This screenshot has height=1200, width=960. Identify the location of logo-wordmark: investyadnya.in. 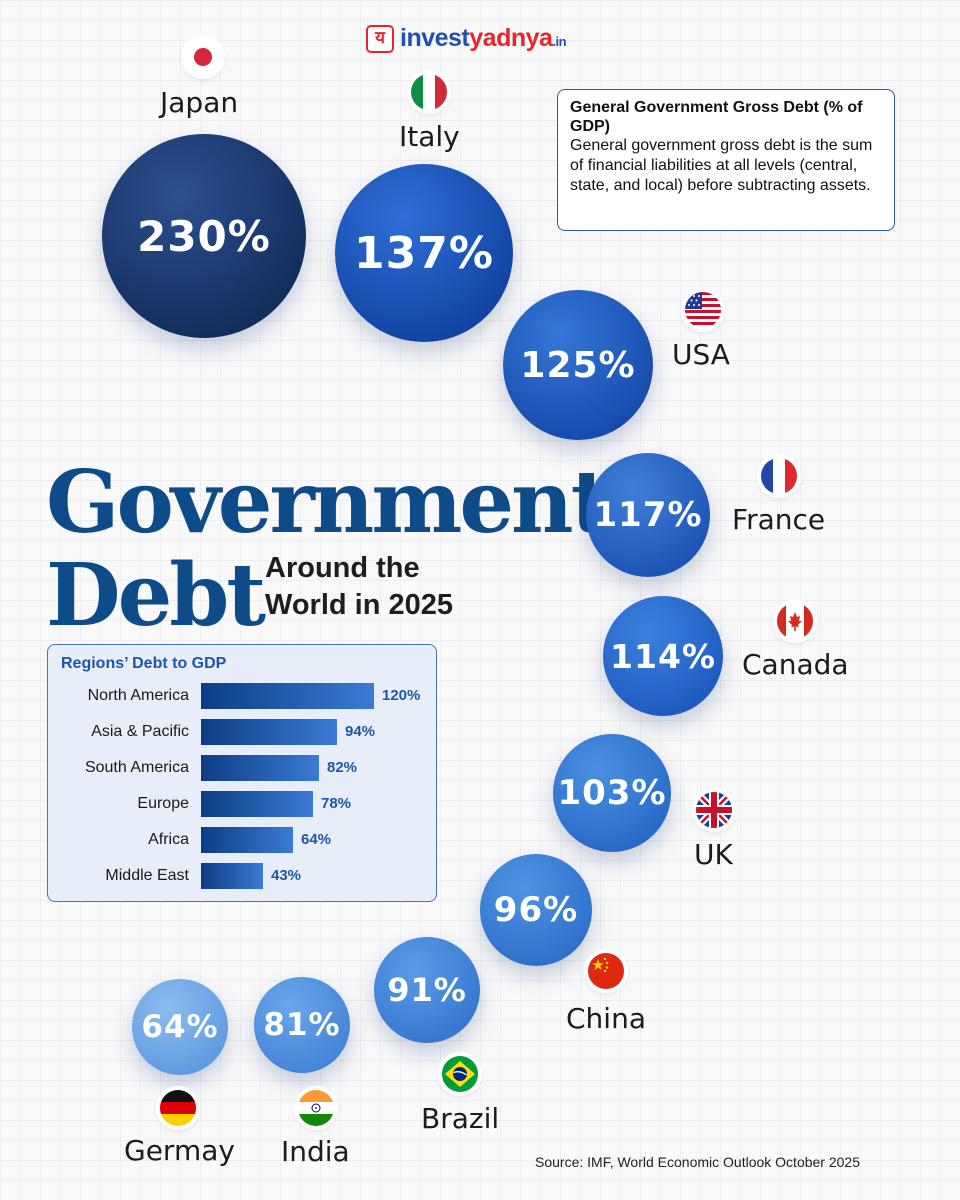
(483, 38).